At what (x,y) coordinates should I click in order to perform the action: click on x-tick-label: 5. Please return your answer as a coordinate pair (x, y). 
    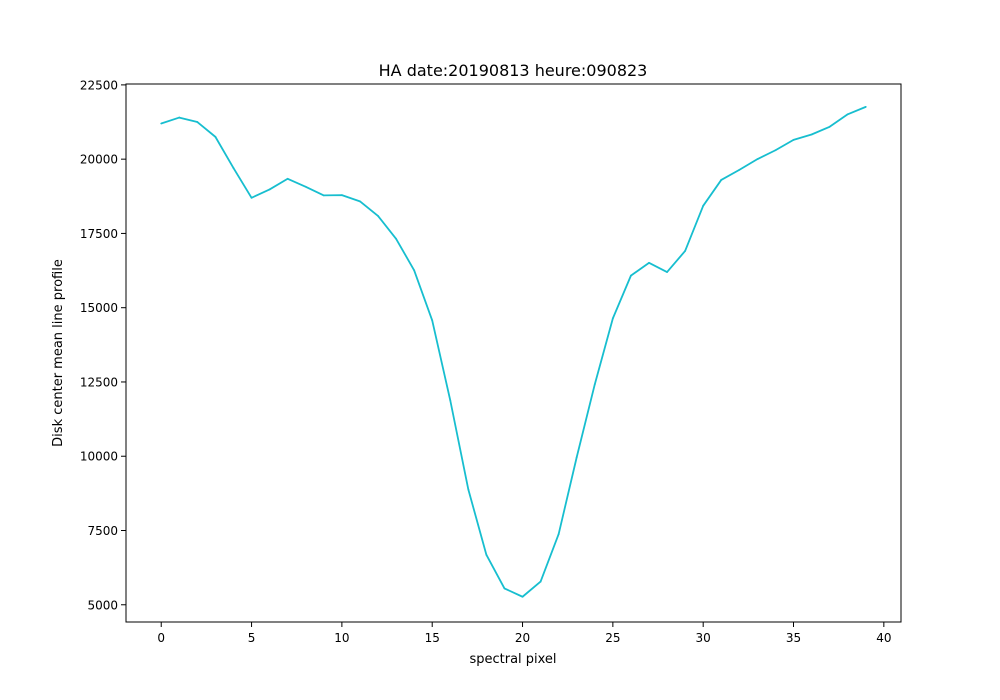
    Looking at the image, I should click on (252, 638).